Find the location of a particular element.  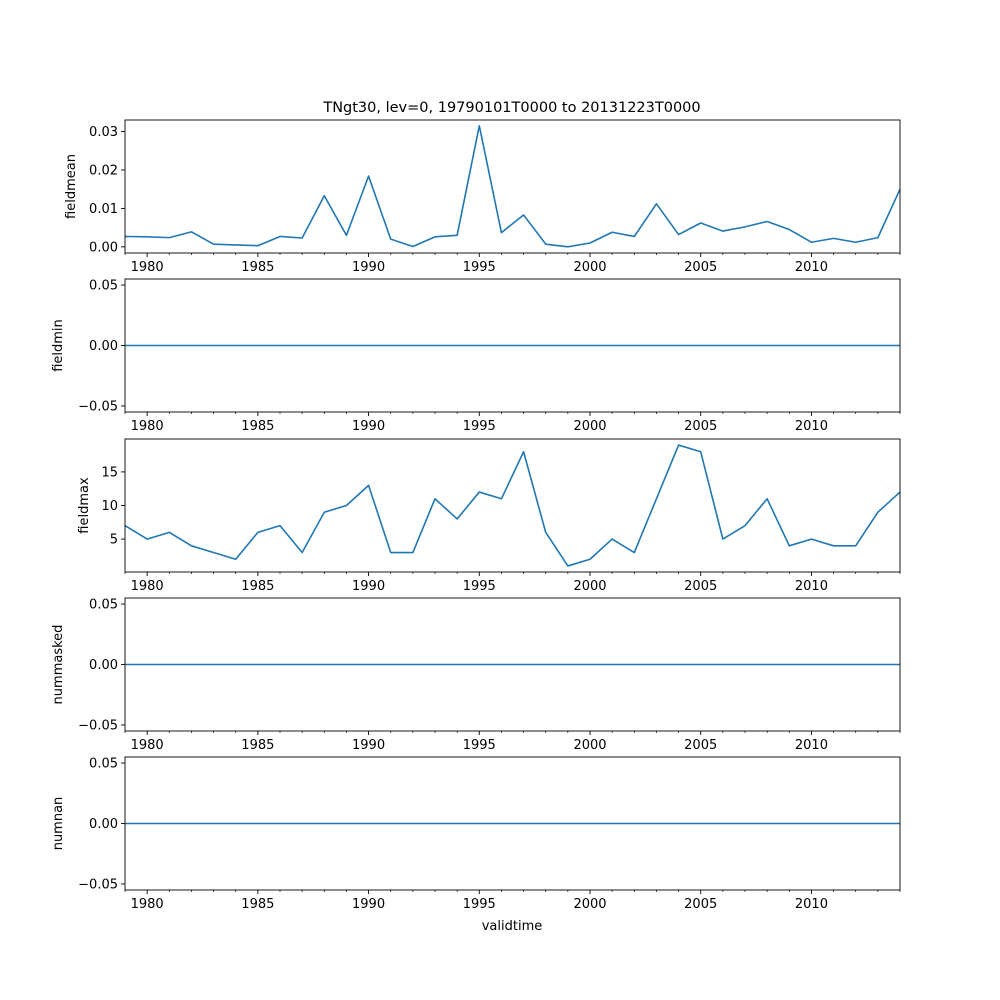

y-tick-label-fieldmax: 5 is located at coordinates (114, 540).